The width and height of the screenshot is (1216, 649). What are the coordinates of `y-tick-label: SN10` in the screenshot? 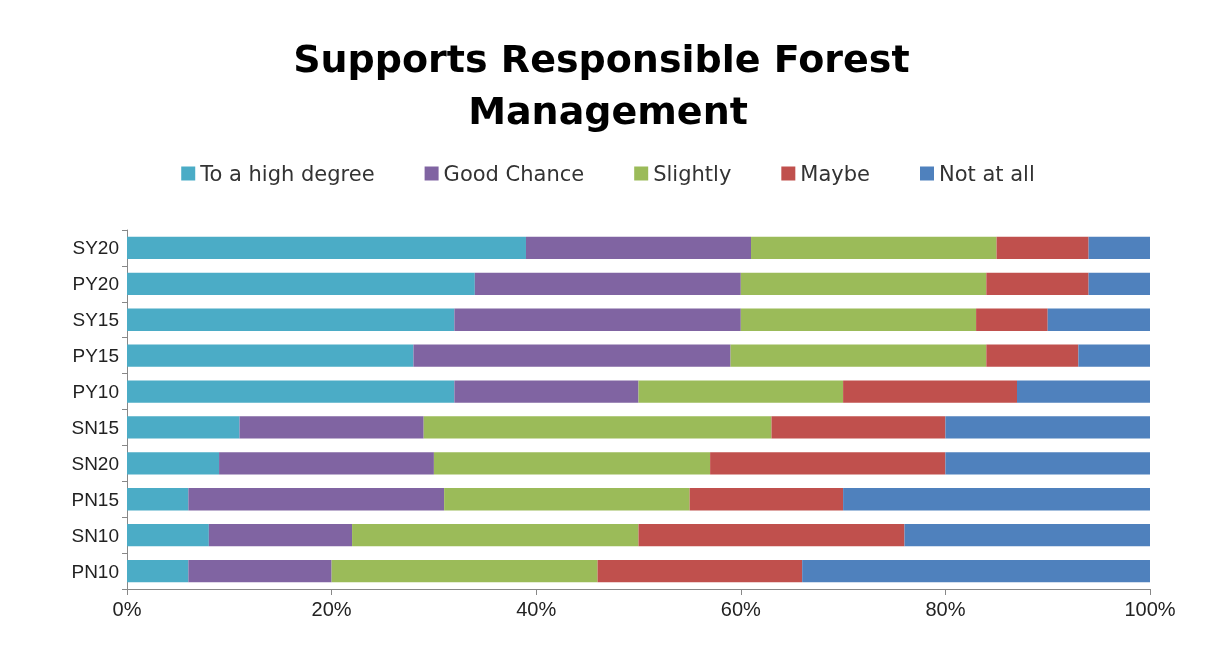 It's located at (95, 535).